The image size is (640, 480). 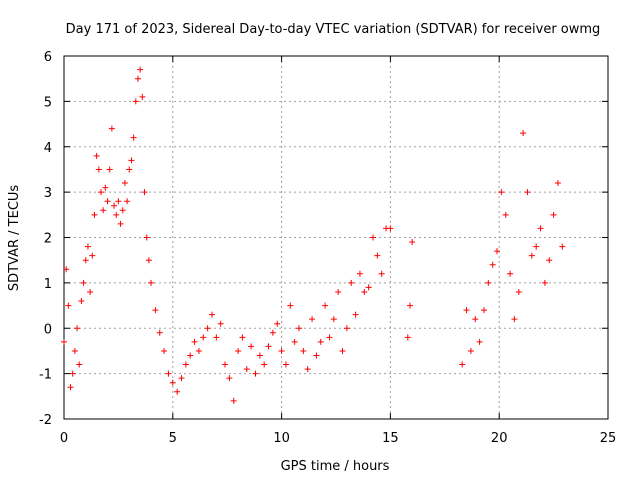 What do you see at coordinates (64, 438) in the screenshot?
I see `x-tick-label: 0` at bounding box center [64, 438].